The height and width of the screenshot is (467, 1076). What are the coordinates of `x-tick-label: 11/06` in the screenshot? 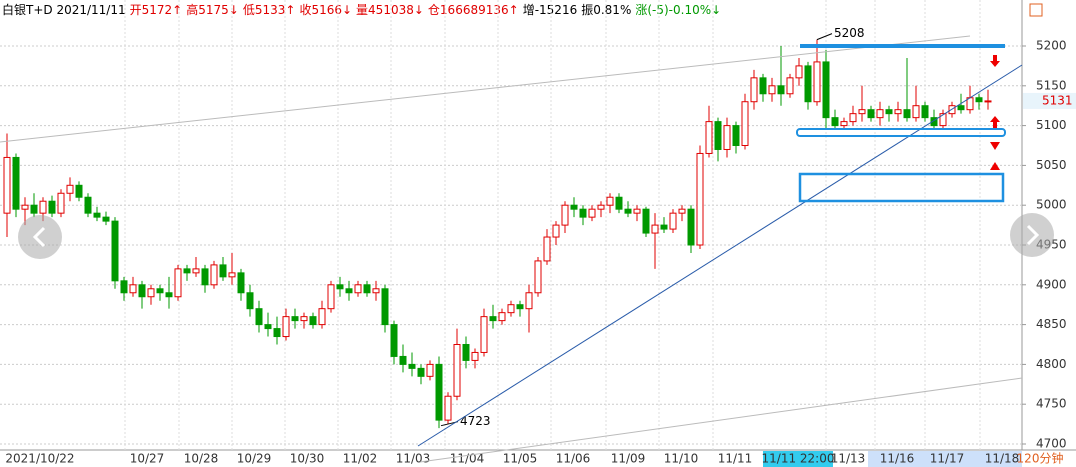 It's located at (573, 459).